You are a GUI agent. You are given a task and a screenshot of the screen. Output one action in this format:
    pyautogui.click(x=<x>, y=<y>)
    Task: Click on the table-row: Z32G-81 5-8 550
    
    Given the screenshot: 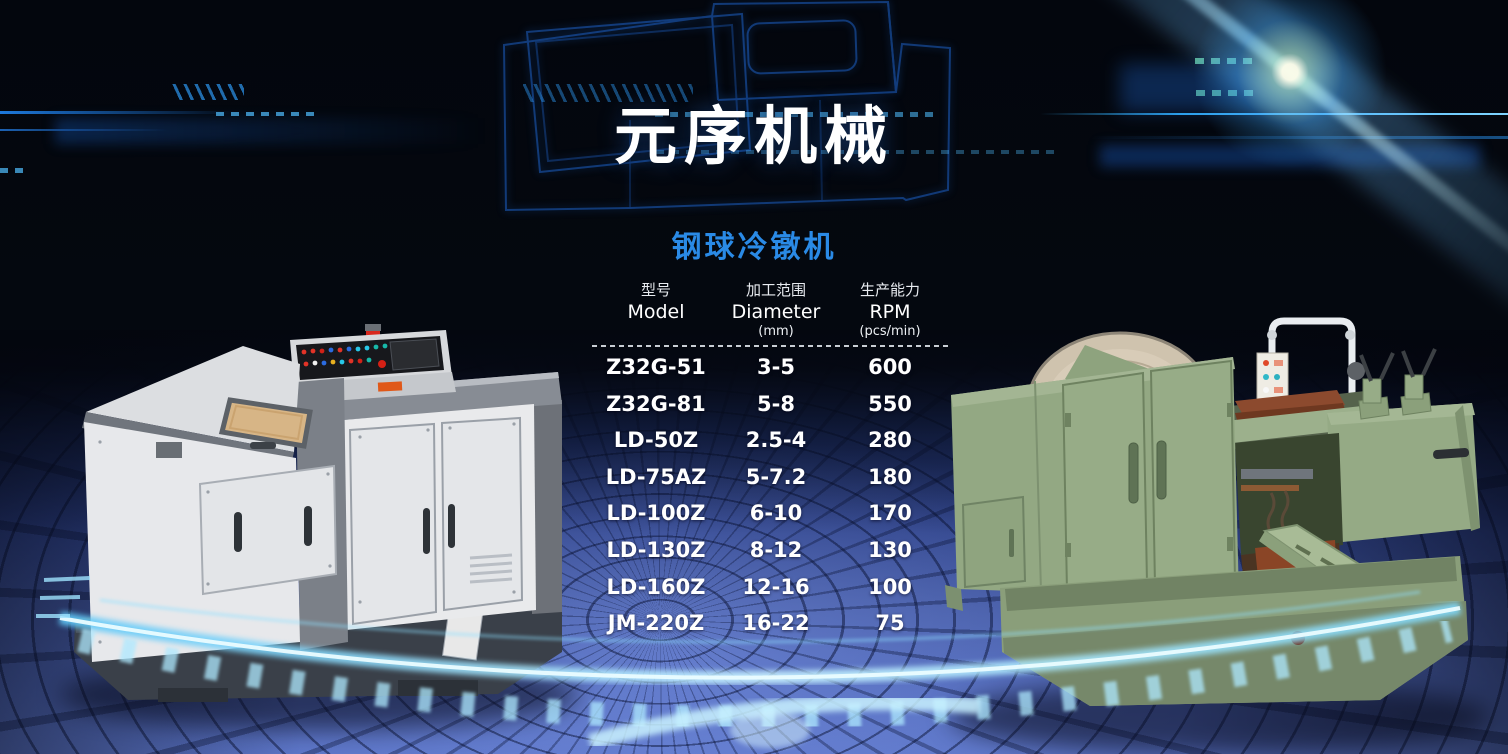 What is the action you would take?
    pyautogui.click(x=759, y=403)
    